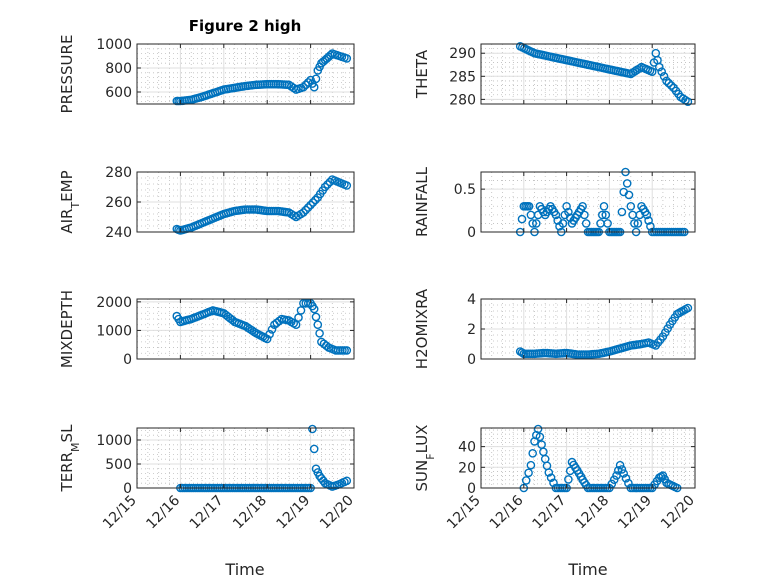 Image resolution: width=778 pixels, height=583 pixels. Describe the element at coordinates (554, 328) in the screenshot. I see `subplot-6: 0 2 4 H2OMIXRA` at that location.